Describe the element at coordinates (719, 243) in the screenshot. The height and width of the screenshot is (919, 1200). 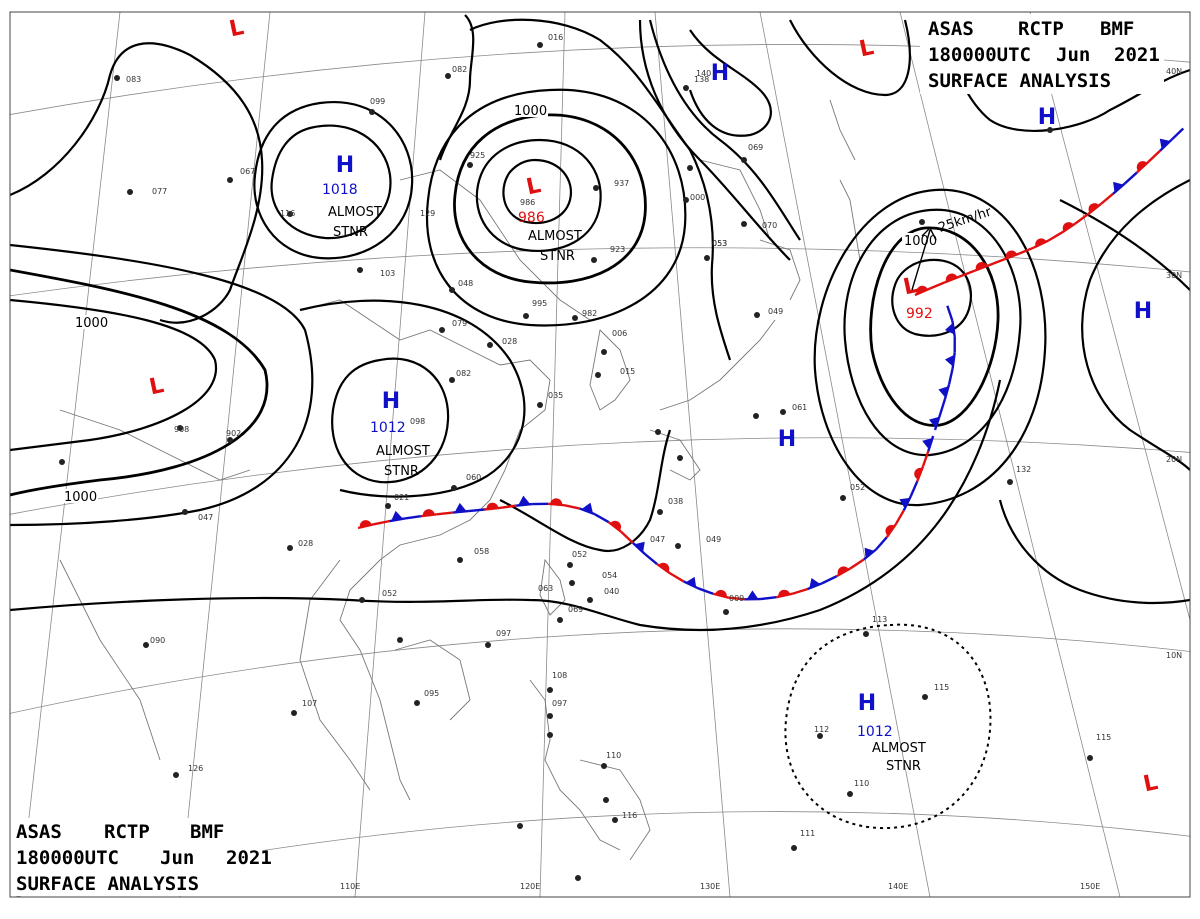
I see `station-pressure-label: 053` at that location.